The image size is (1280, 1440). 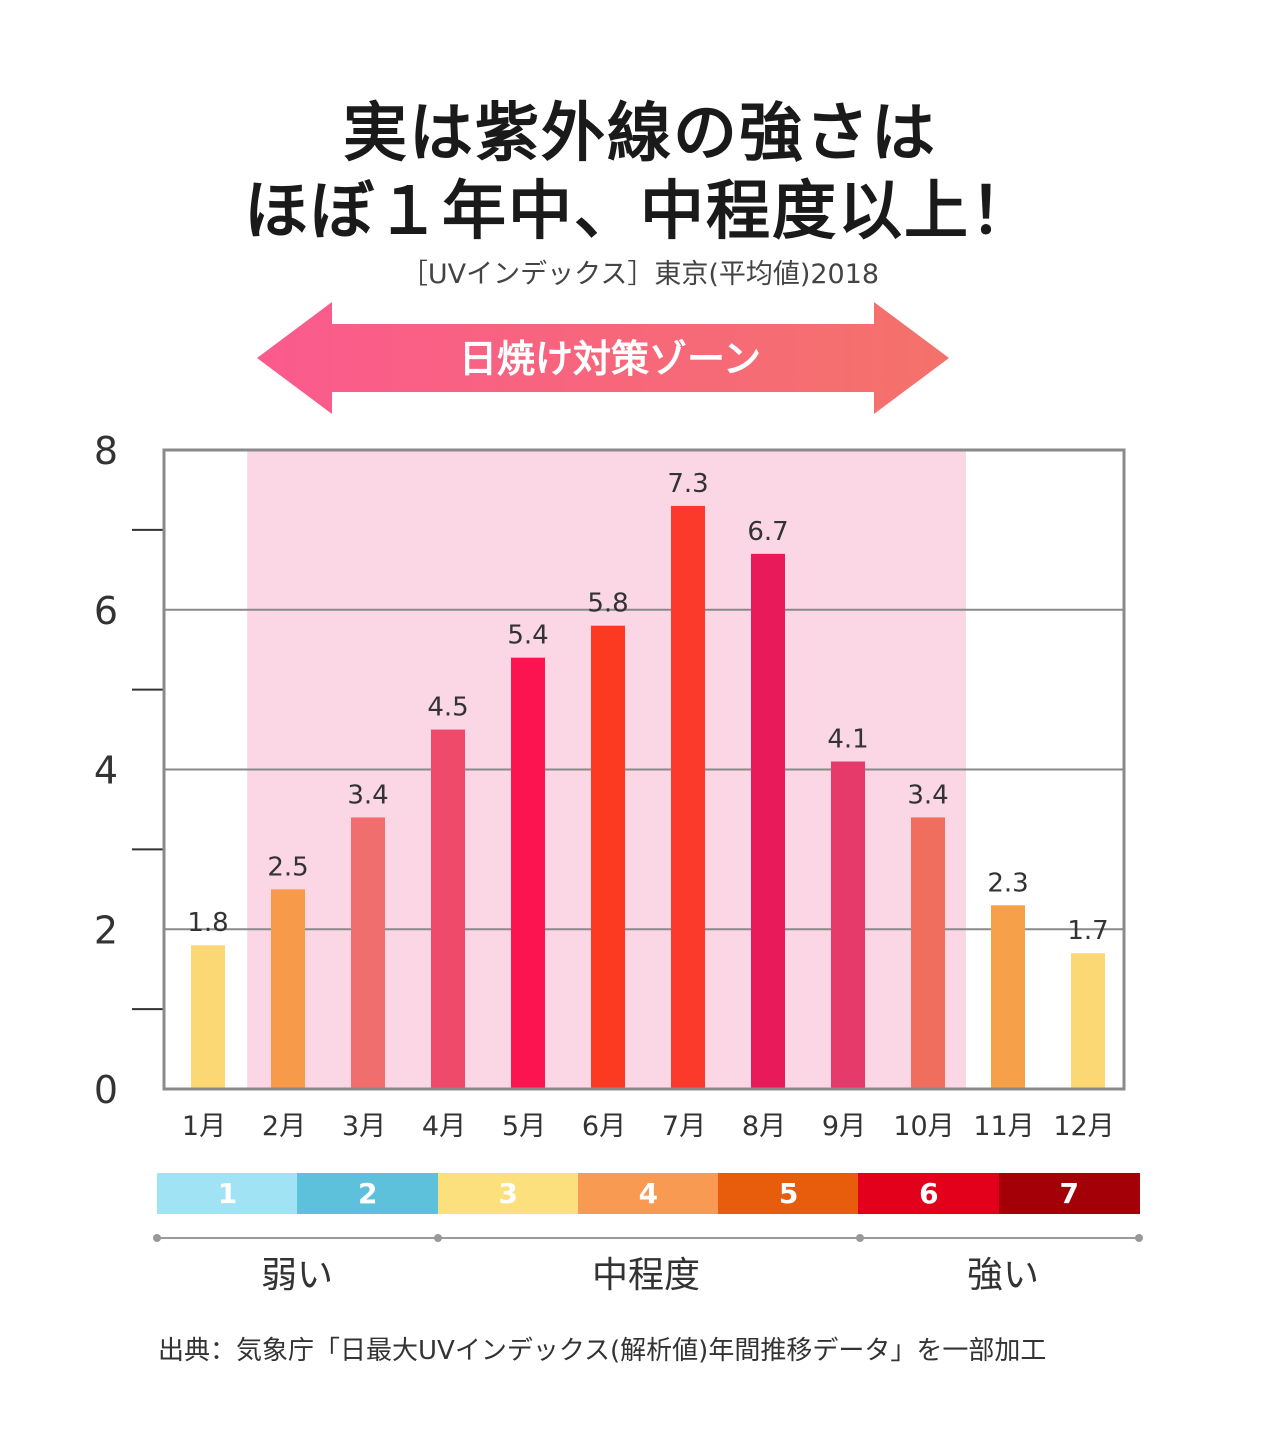 I want to click on x-category-label: 8月, so click(x=764, y=1126).